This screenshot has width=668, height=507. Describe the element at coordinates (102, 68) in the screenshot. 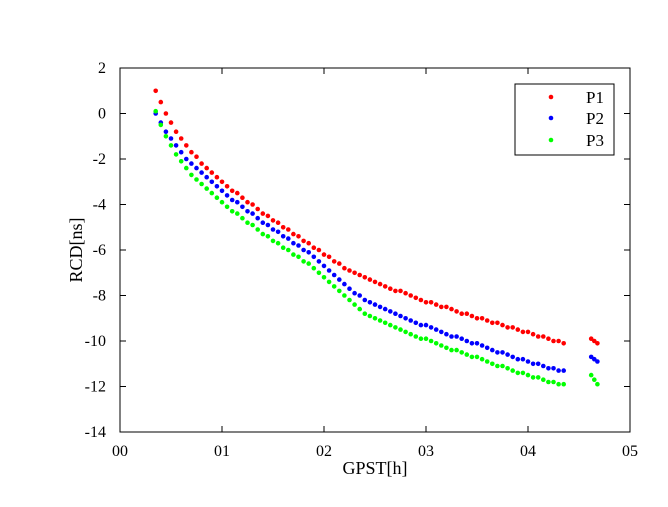

I see `y-tick-label: 2` at that location.